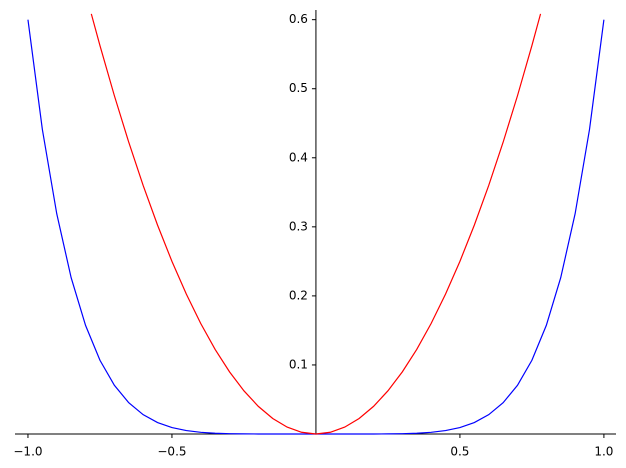  What do you see at coordinates (298, 364) in the screenshot?
I see `y-tick-label: 0.1` at bounding box center [298, 364].